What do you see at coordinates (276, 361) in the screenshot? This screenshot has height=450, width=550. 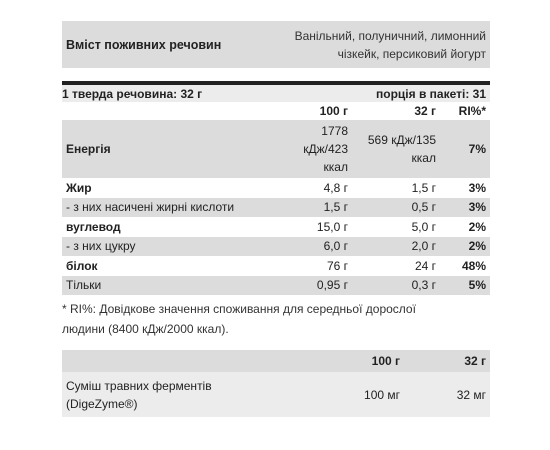 I see `enzymes-header-row: 100 г 32 г` at bounding box center [276, 361].